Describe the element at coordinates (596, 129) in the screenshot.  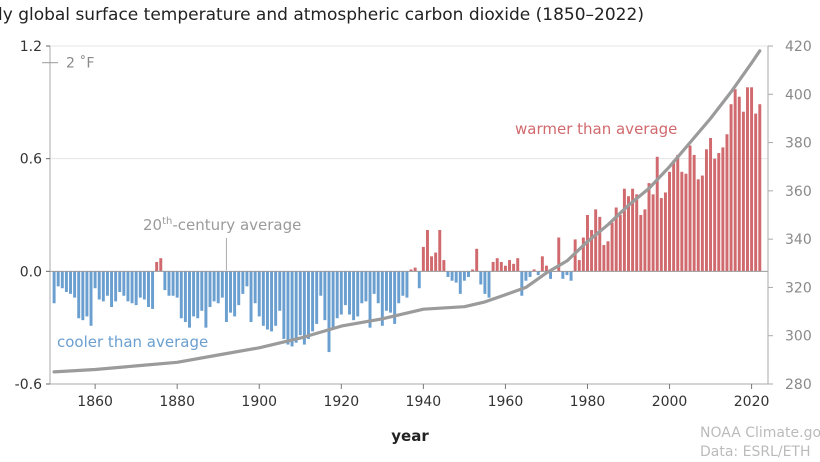
I see `warmer-label: warmer than average` at that location.